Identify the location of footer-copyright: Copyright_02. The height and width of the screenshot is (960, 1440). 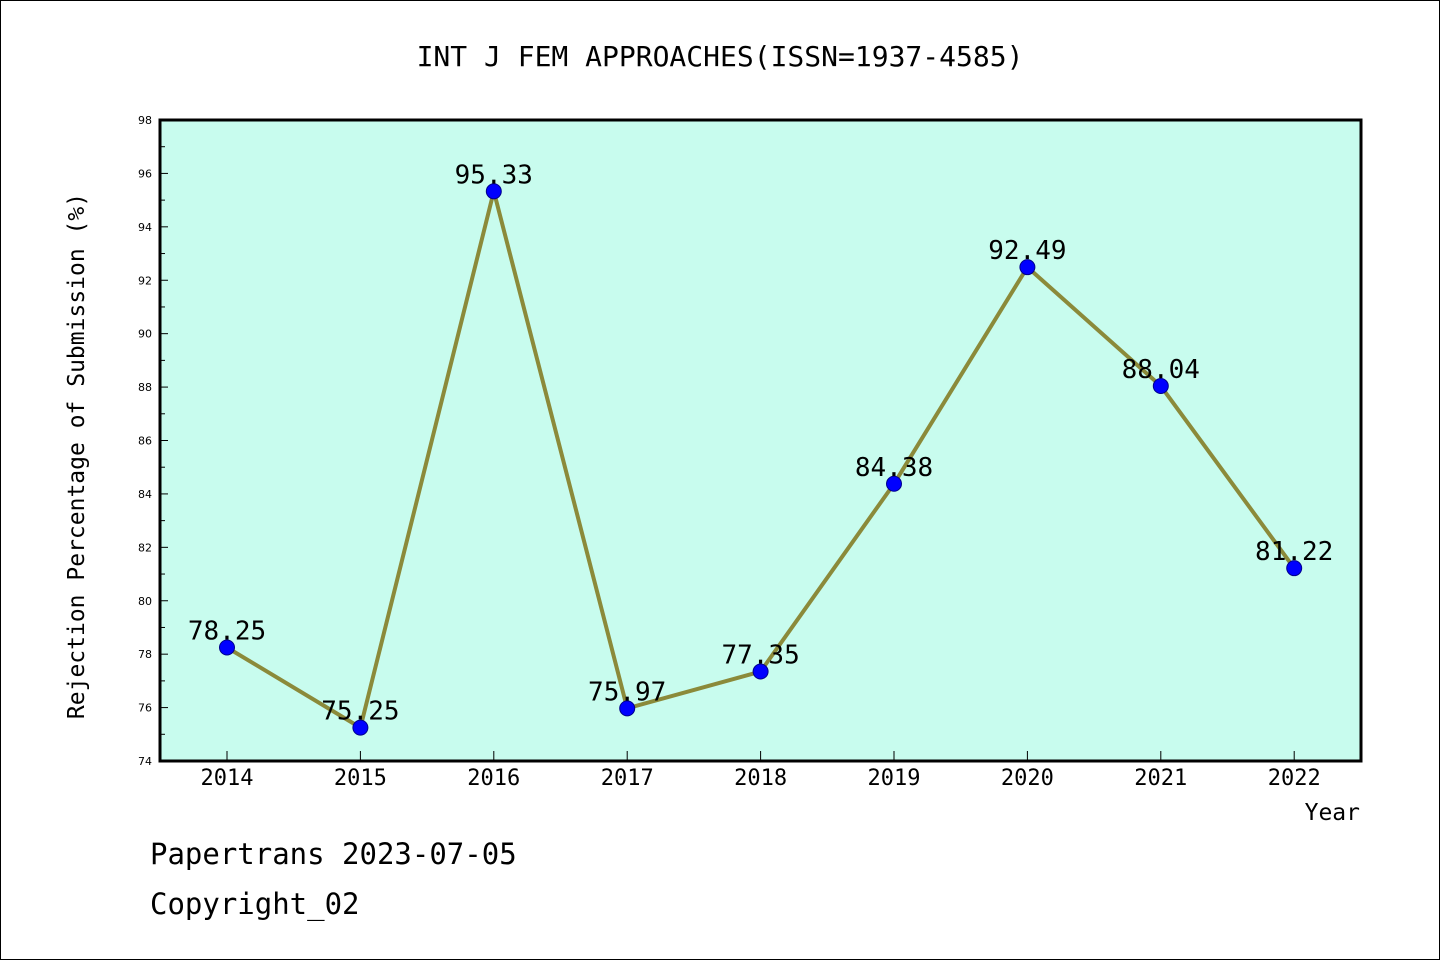
(255, 904).